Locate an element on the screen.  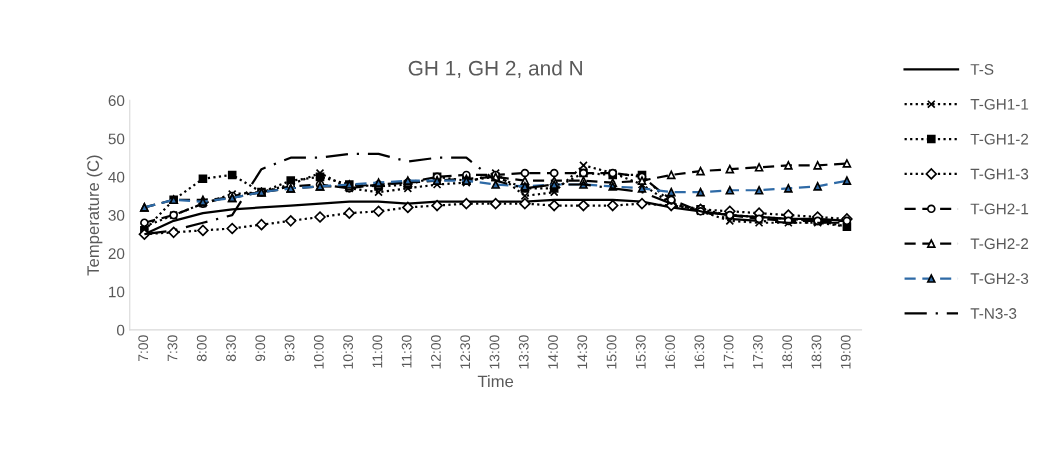
x-axis-title: Time is located at coordinates (495, 381).